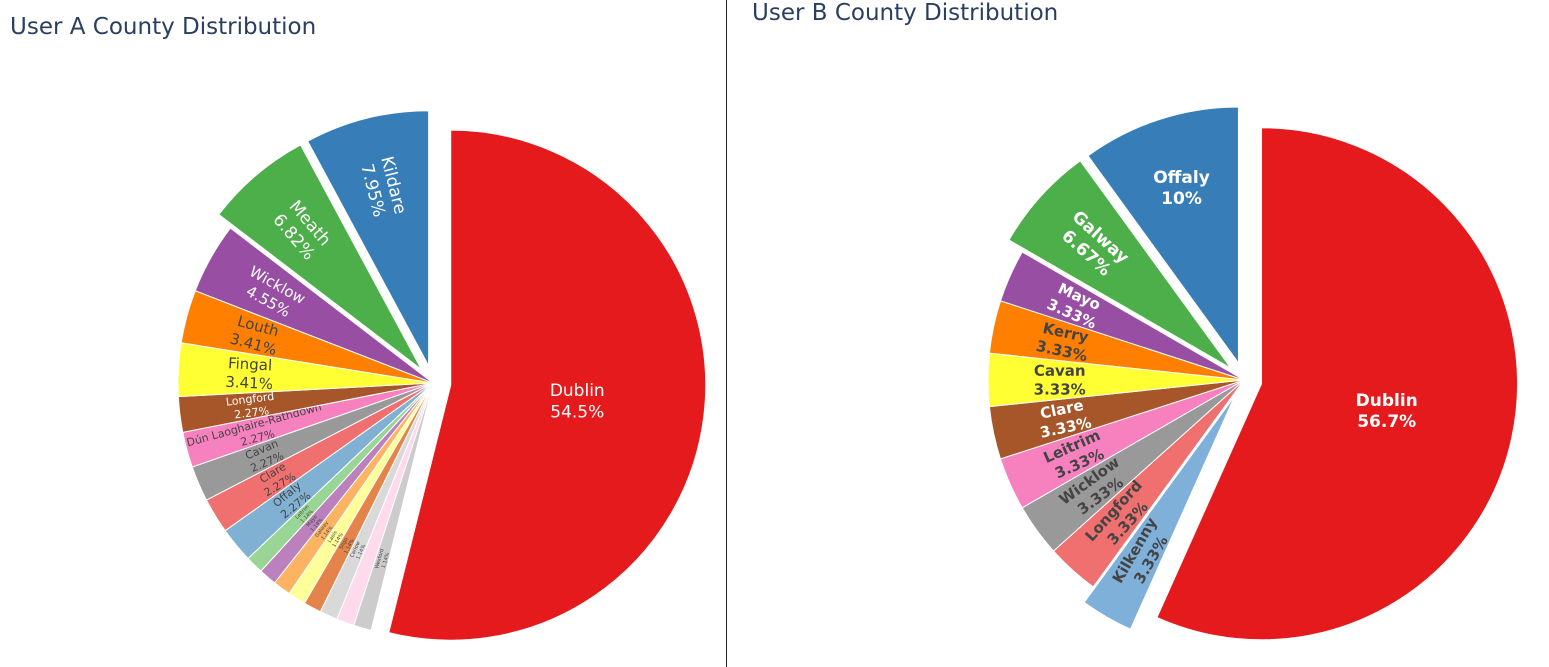 The height and width of the screenshot is (667, 1549). I want to click on slice-percent-text: 56.7%, so click(1386, 422).